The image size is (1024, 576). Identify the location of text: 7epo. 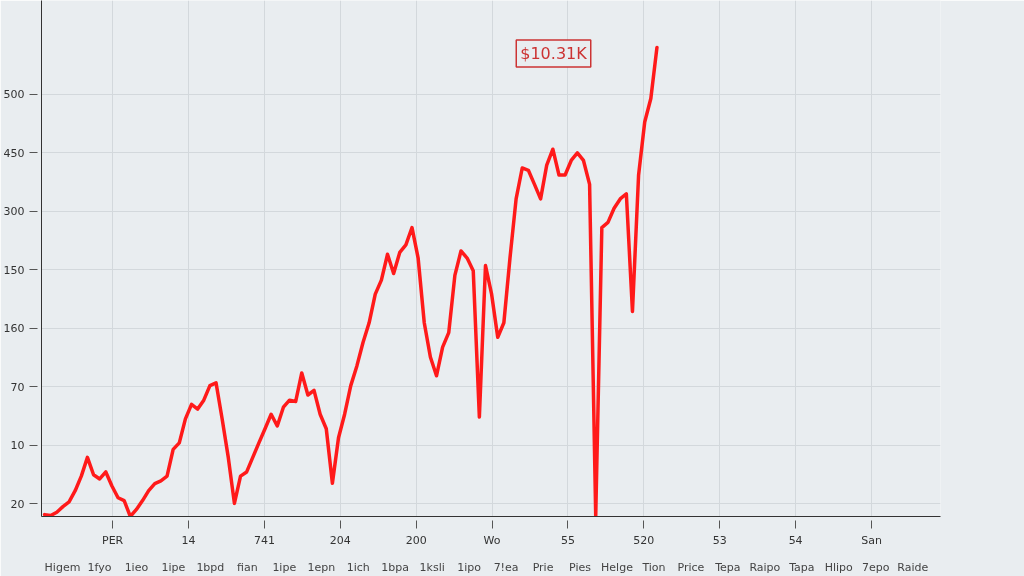
(876, 567).